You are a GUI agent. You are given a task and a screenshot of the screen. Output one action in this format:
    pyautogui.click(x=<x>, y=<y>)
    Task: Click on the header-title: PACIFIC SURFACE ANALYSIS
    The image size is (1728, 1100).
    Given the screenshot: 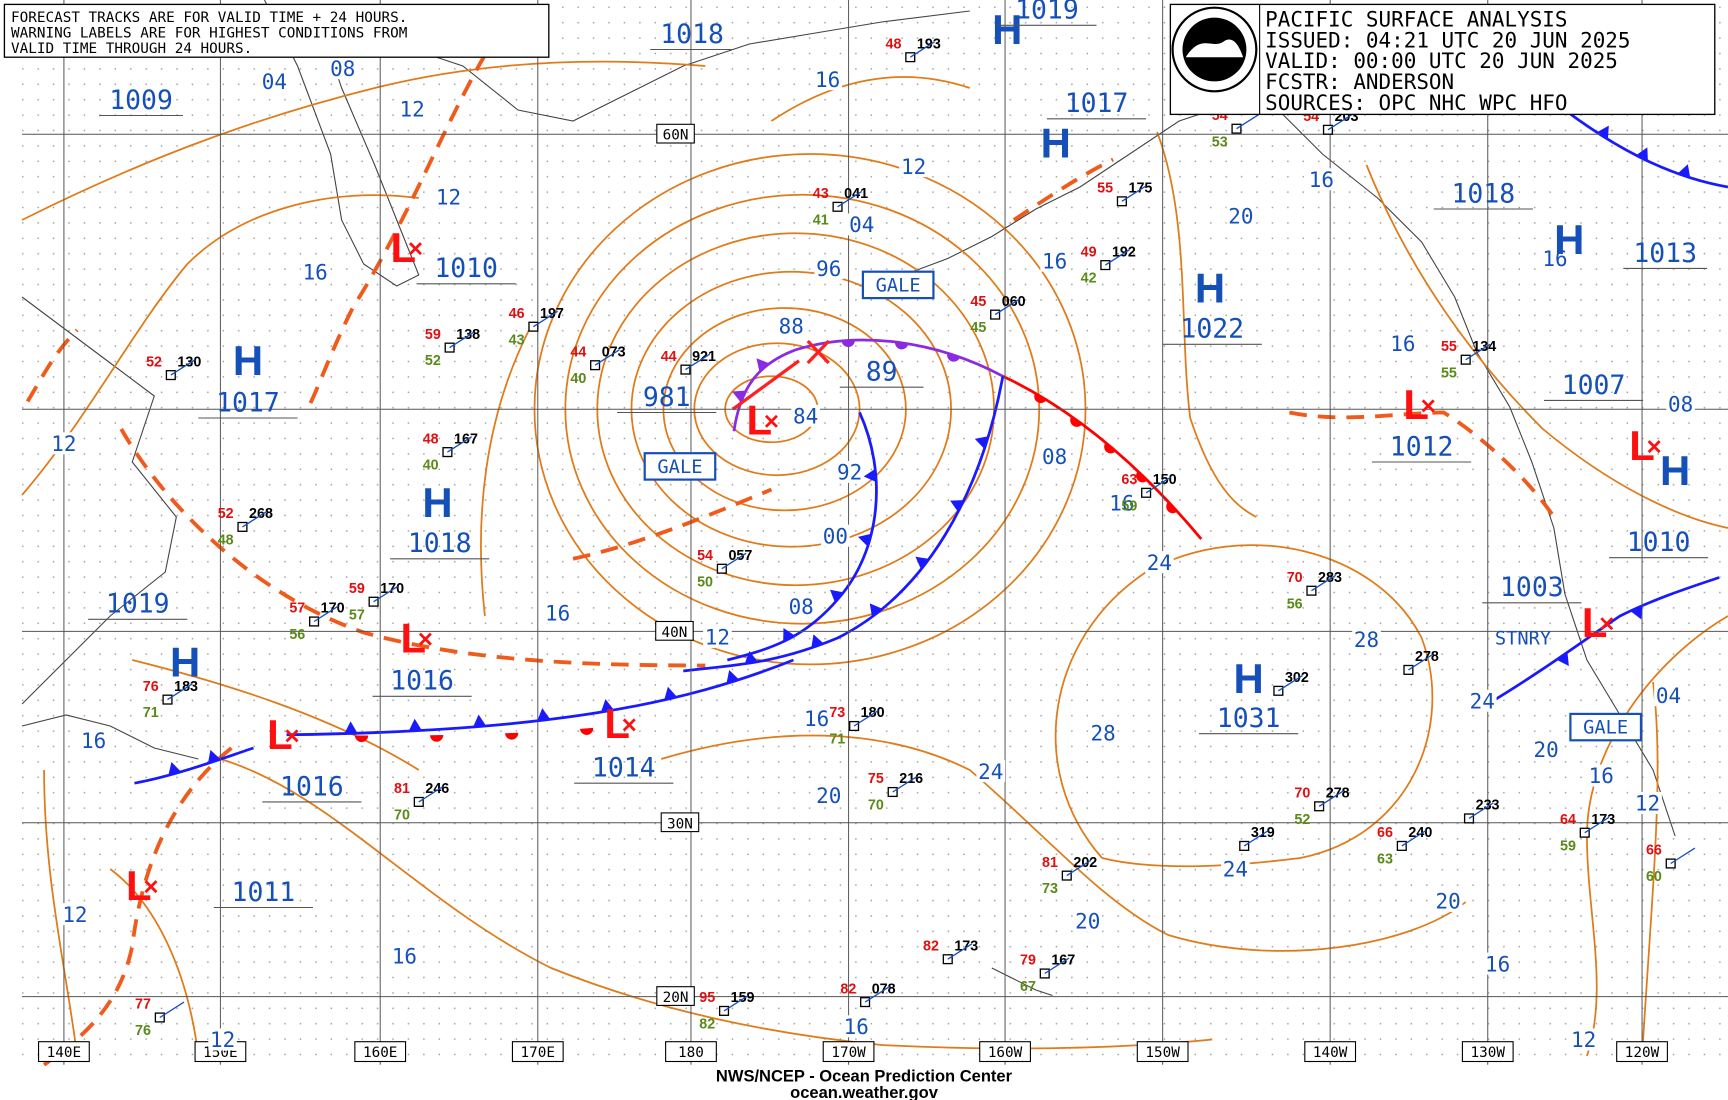 What is the action you would take?
    pyautogui.click(x=1416, y=19)
    